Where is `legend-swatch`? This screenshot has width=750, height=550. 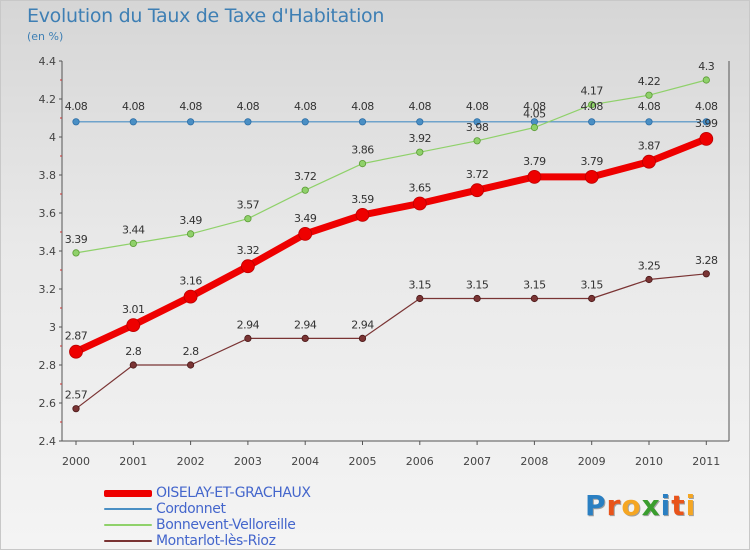 legend-swatch is located at coordinates (128, 509).